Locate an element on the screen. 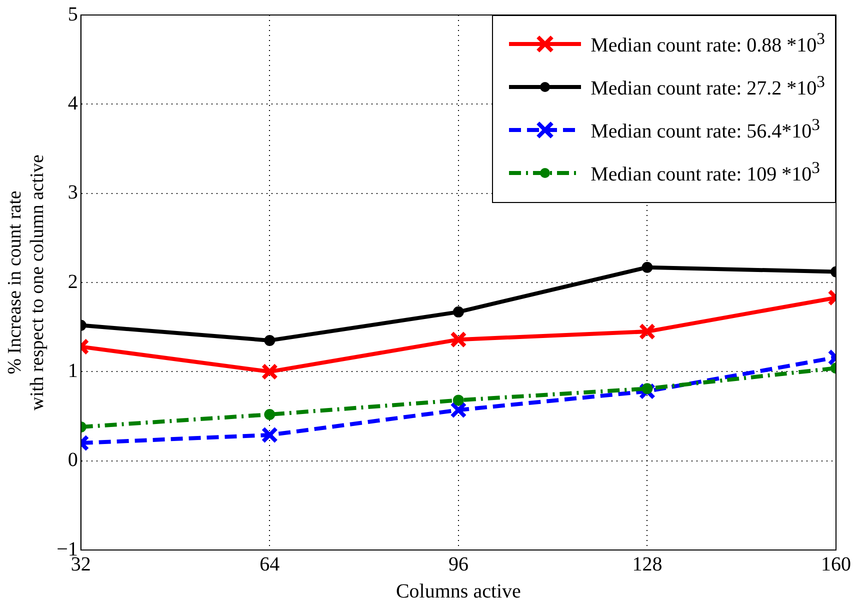 This screenshot has height=604, width=864. legend-label: Median count rate: 109 *10$^{3}$ is located at coordinates (705, 172).